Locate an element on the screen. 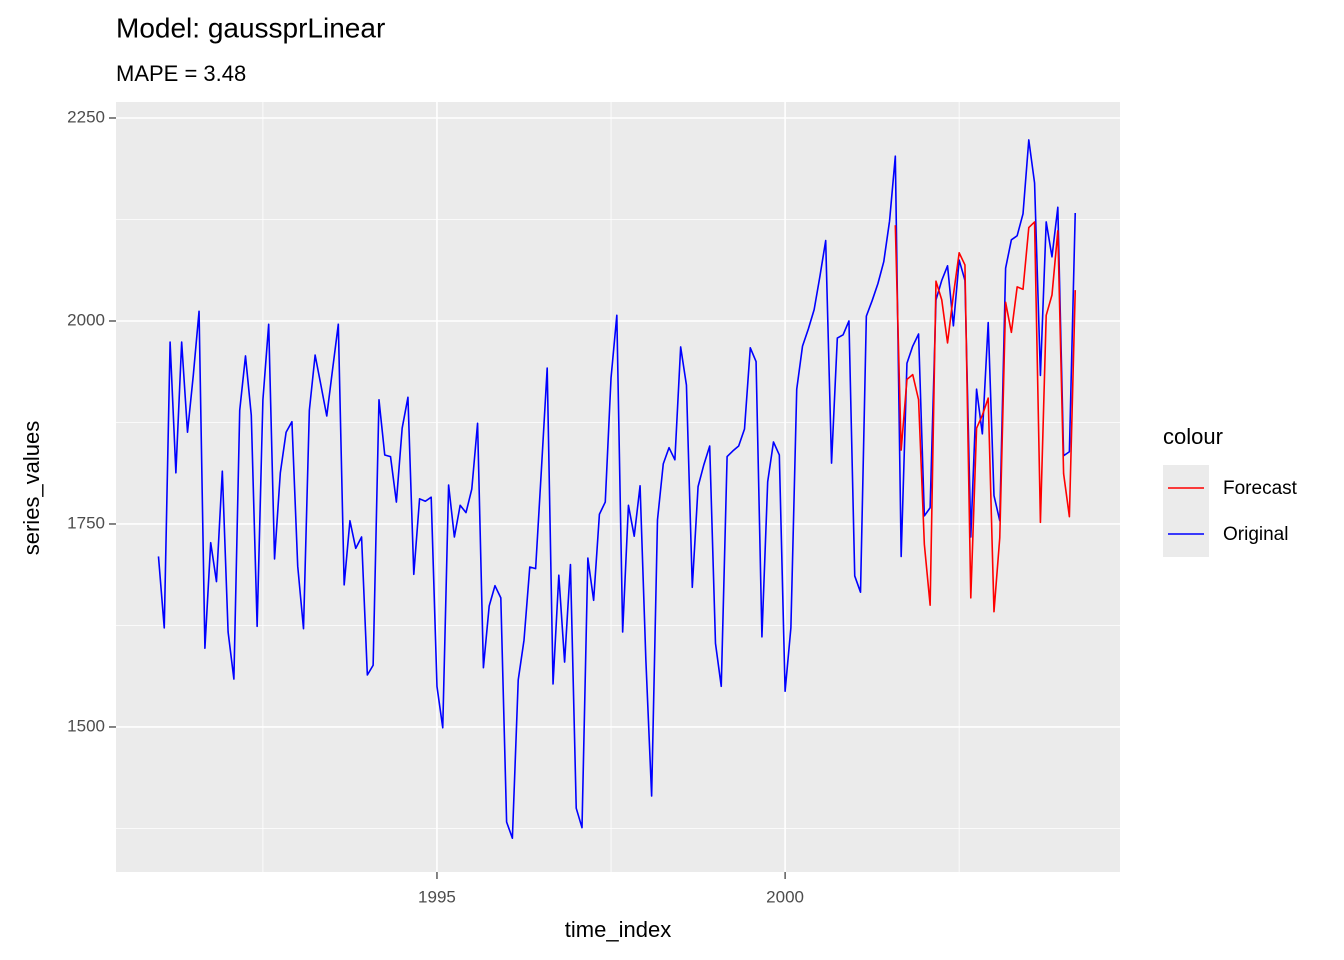 The width and height of the screenshot is (1344, 960). series-line is located at coordinates (985, 417).